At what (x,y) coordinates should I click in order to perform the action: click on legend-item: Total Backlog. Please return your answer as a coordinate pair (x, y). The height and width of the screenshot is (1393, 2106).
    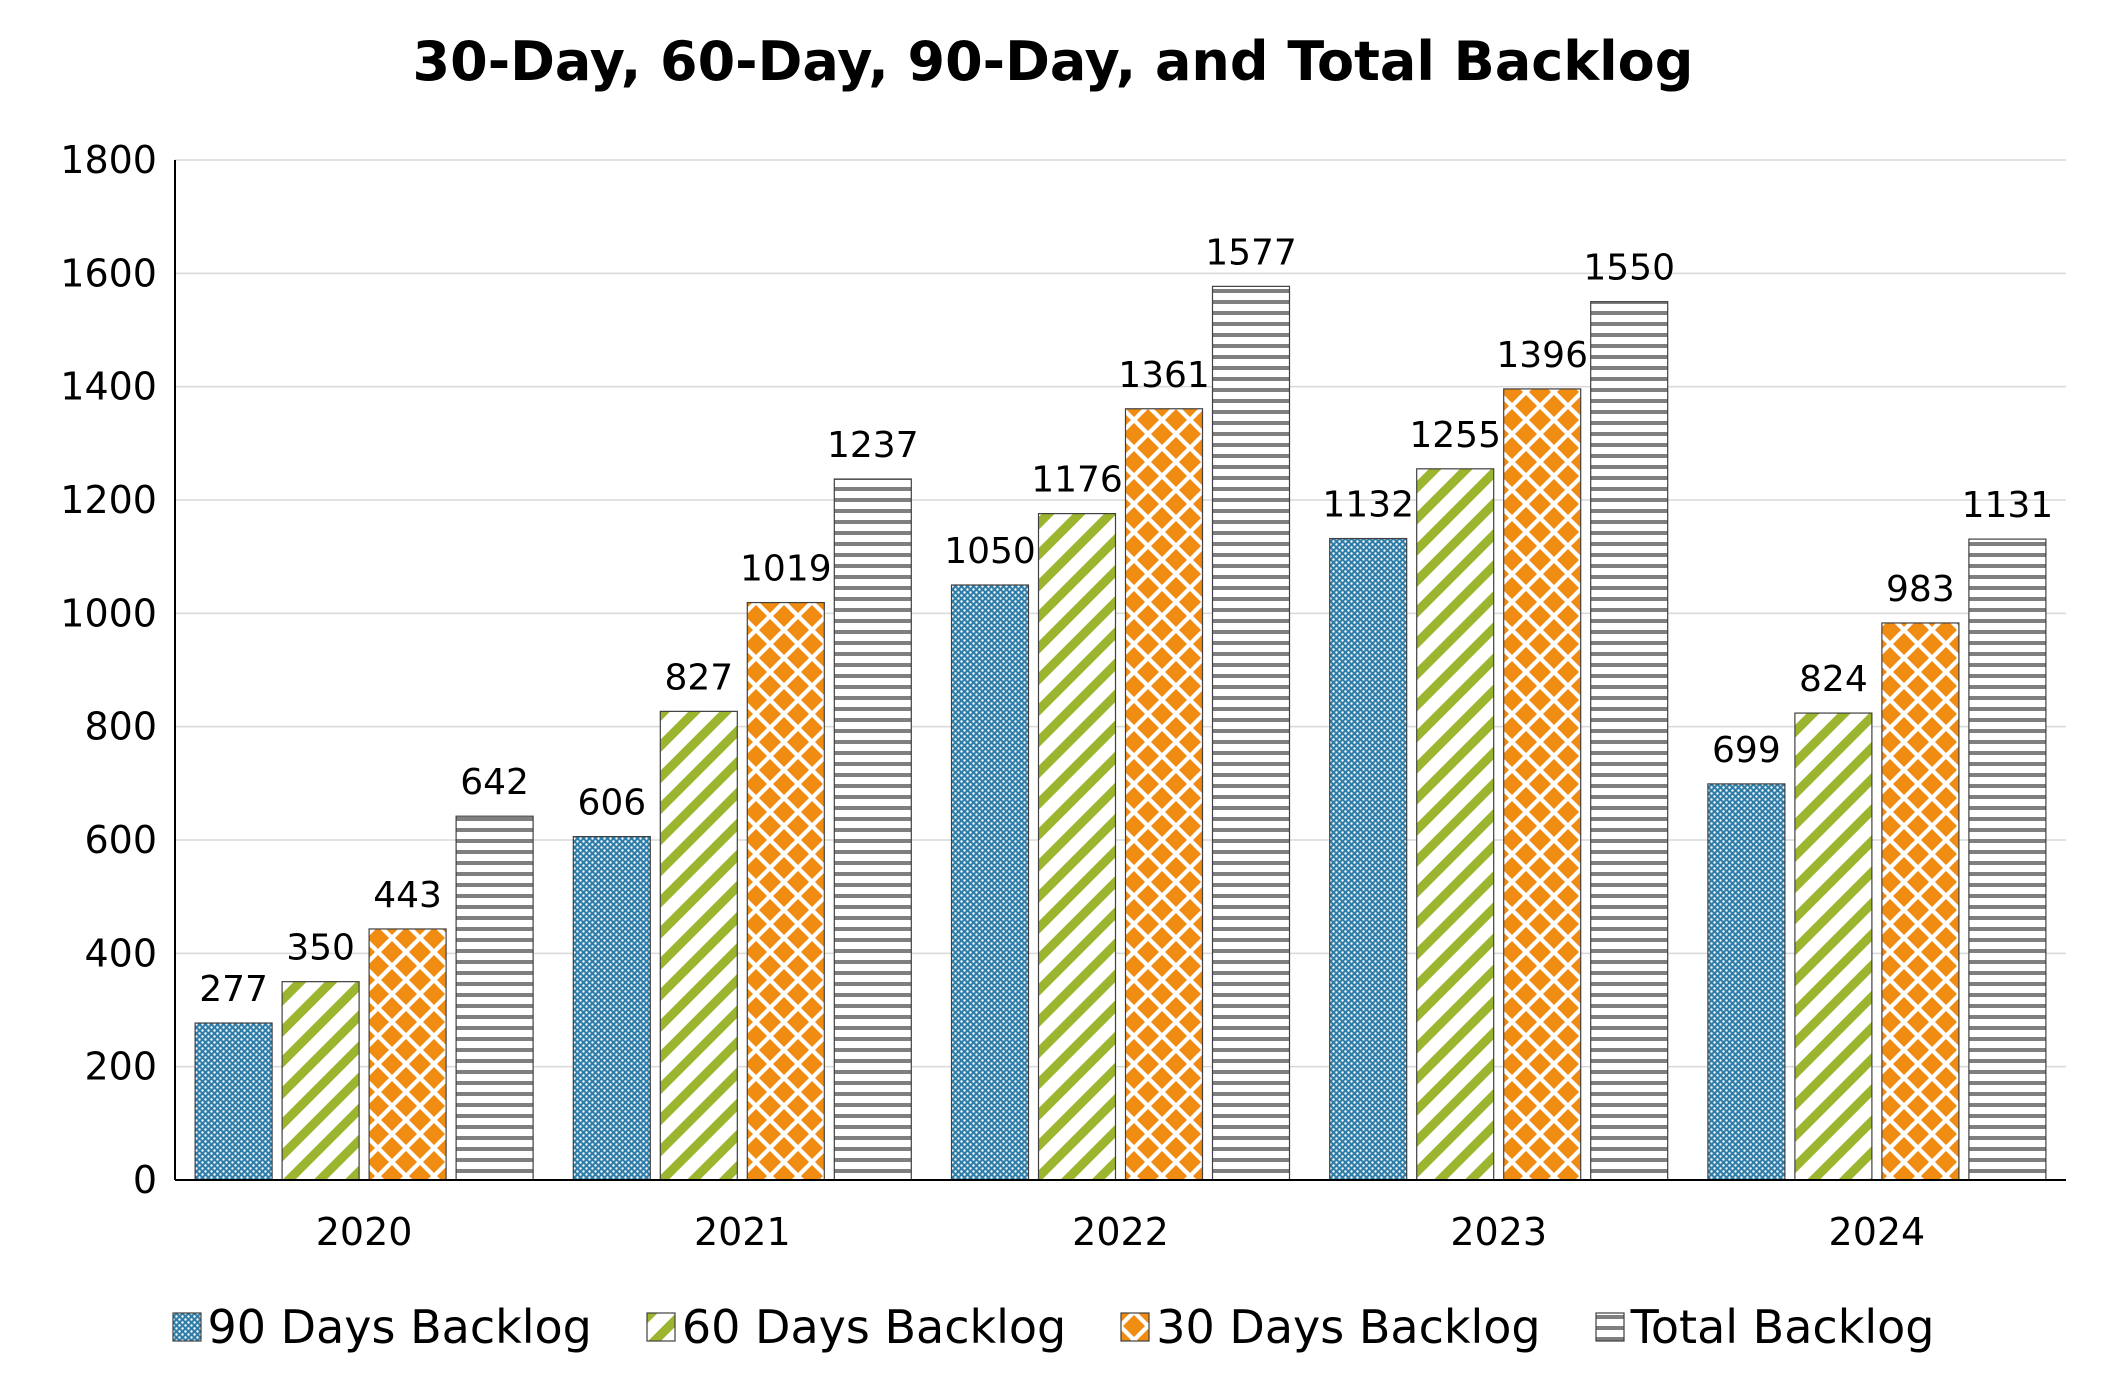
    Looking at the image, I should click on (1765, 1327).